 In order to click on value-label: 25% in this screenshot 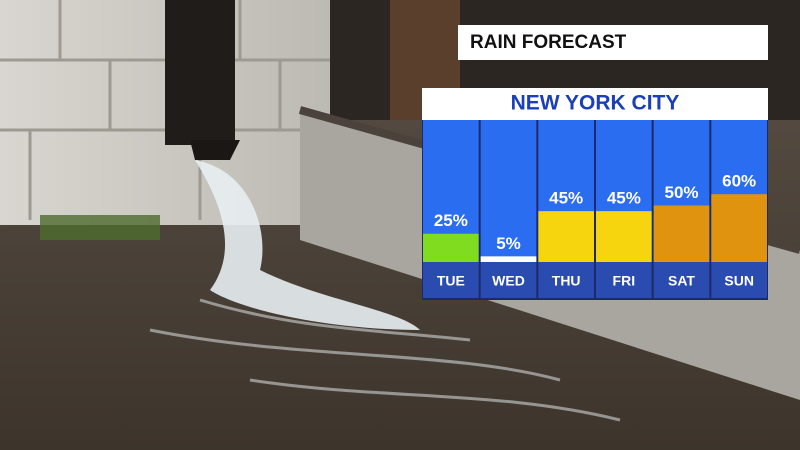, I will do `click(451, 220)`.